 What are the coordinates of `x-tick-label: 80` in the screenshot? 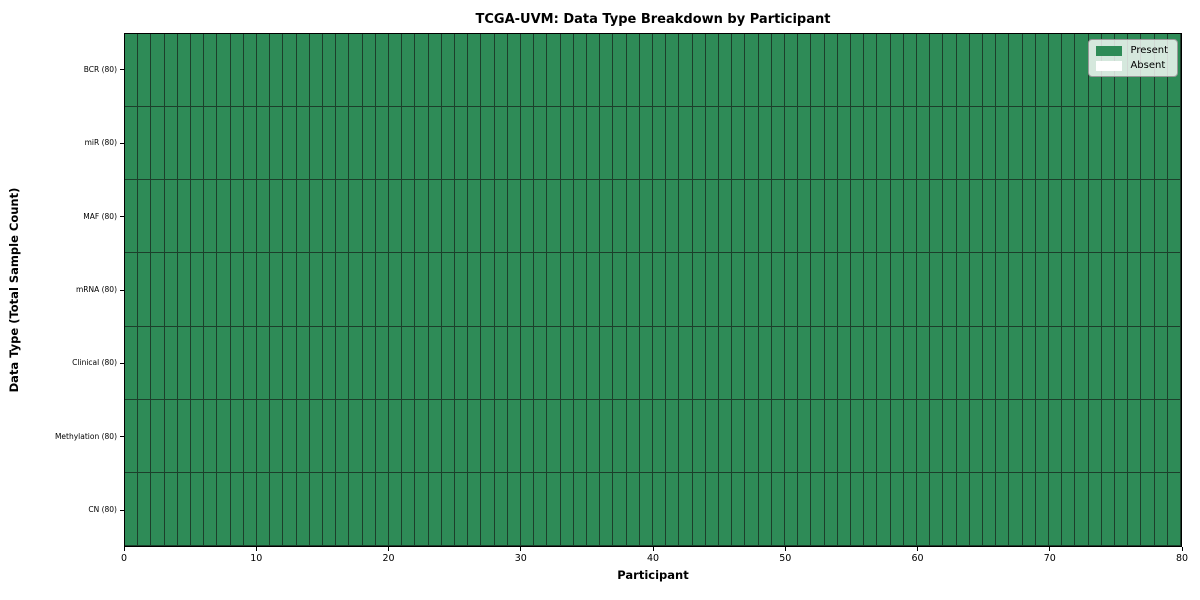 It's located at (1182, 558).